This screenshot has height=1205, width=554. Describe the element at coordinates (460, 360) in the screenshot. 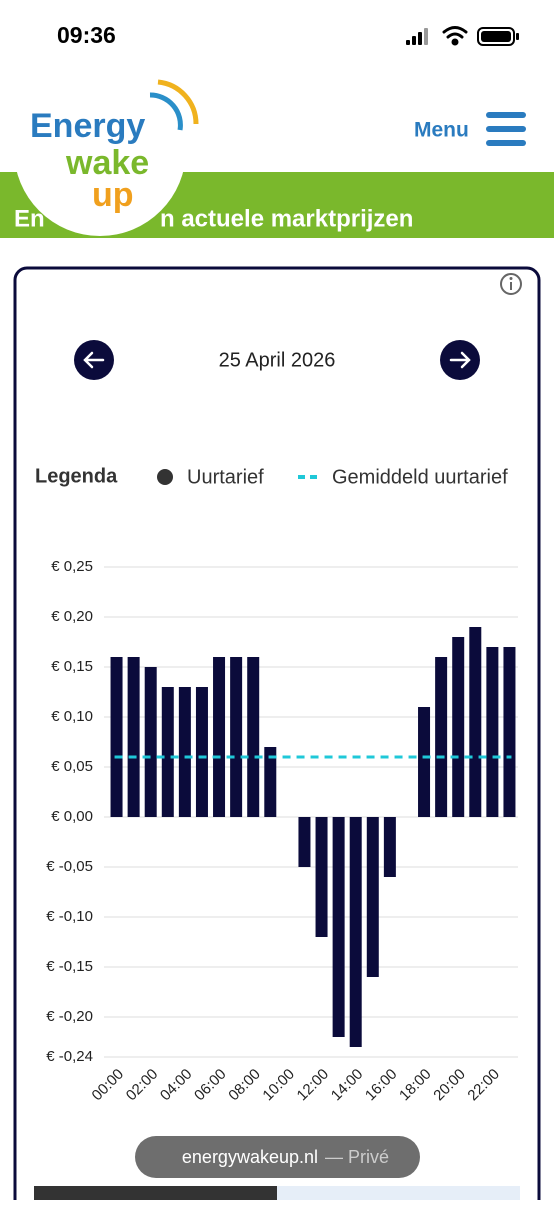

I see `next-button` at that location.